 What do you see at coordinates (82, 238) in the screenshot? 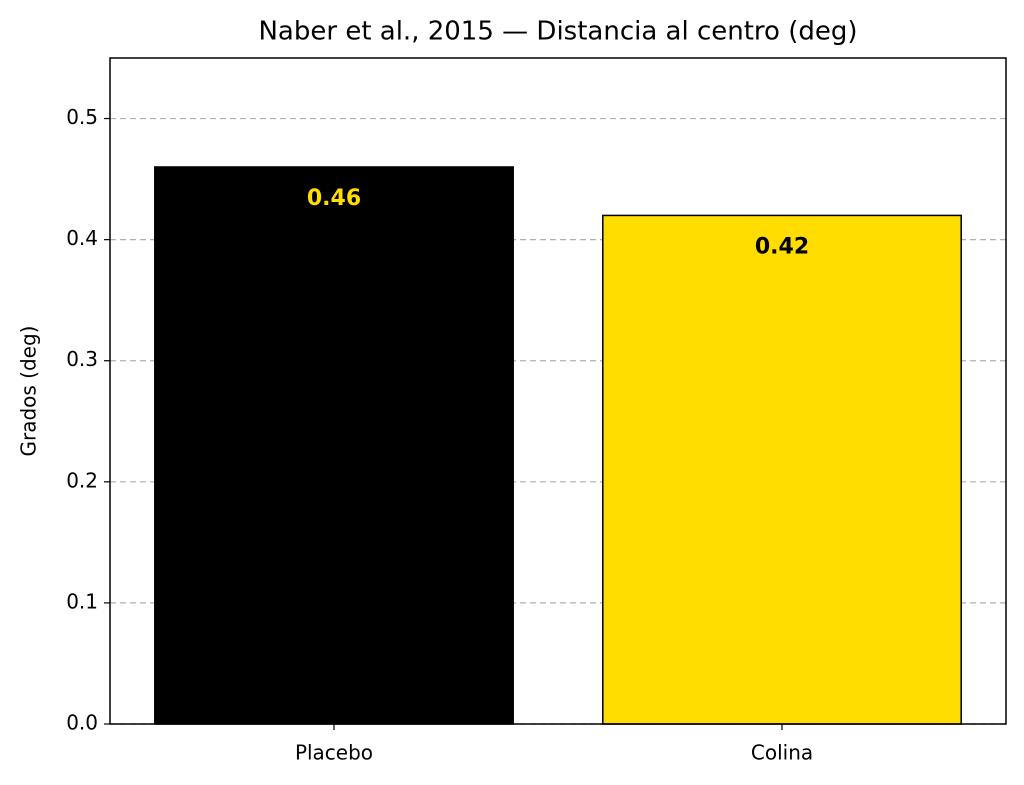
I see `y-tick-label: 0.4` at bounding box center [82, 238].